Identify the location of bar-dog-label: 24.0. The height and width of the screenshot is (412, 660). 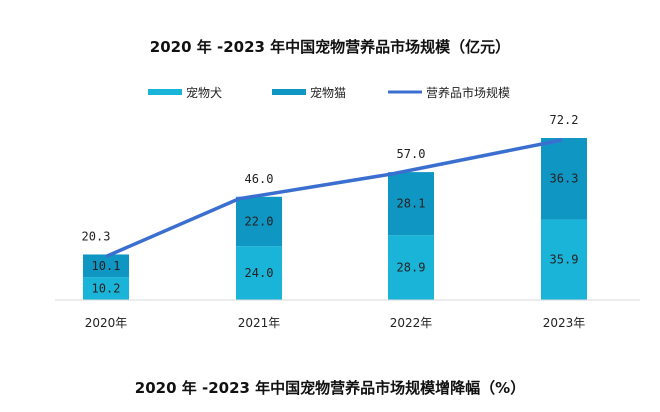
(259, 273).